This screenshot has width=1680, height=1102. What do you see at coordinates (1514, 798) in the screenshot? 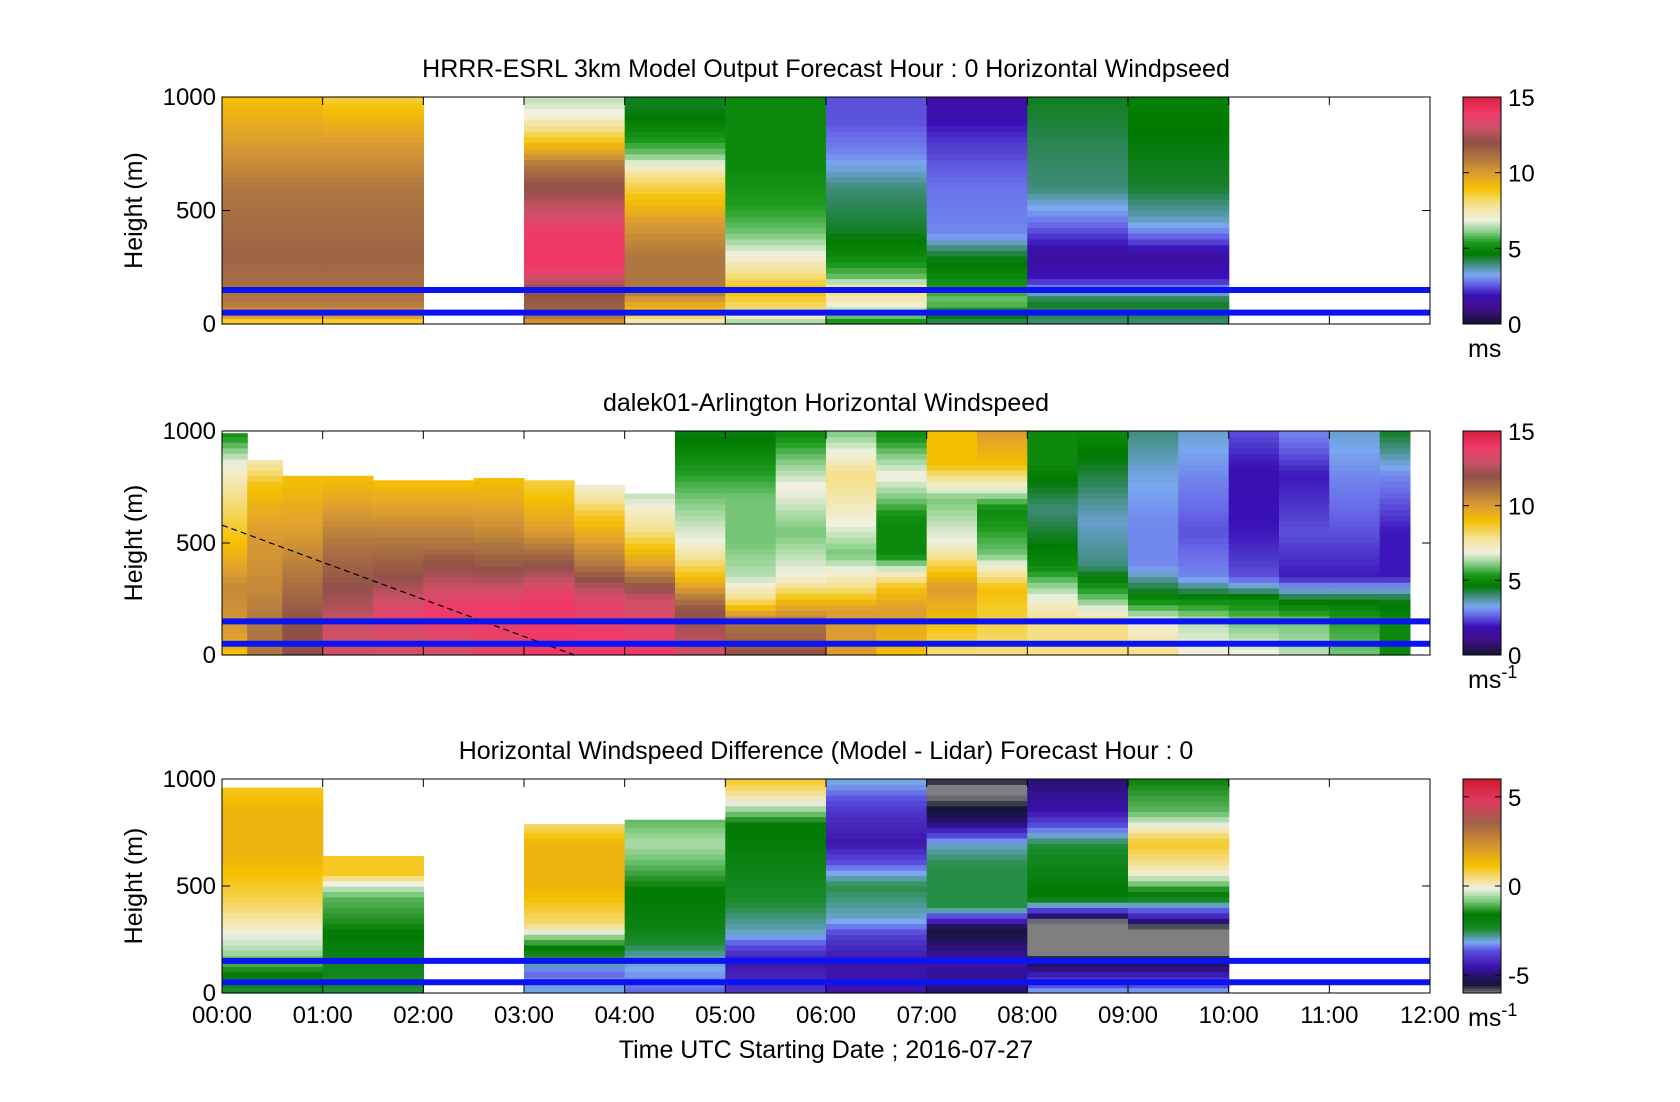
I see `colorbar-tick-label: 5` at bounding box center [1514, 798].